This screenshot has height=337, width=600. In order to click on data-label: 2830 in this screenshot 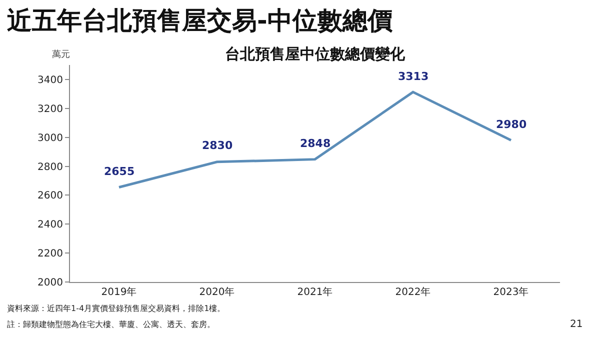, I will do `click(217, 145)`.